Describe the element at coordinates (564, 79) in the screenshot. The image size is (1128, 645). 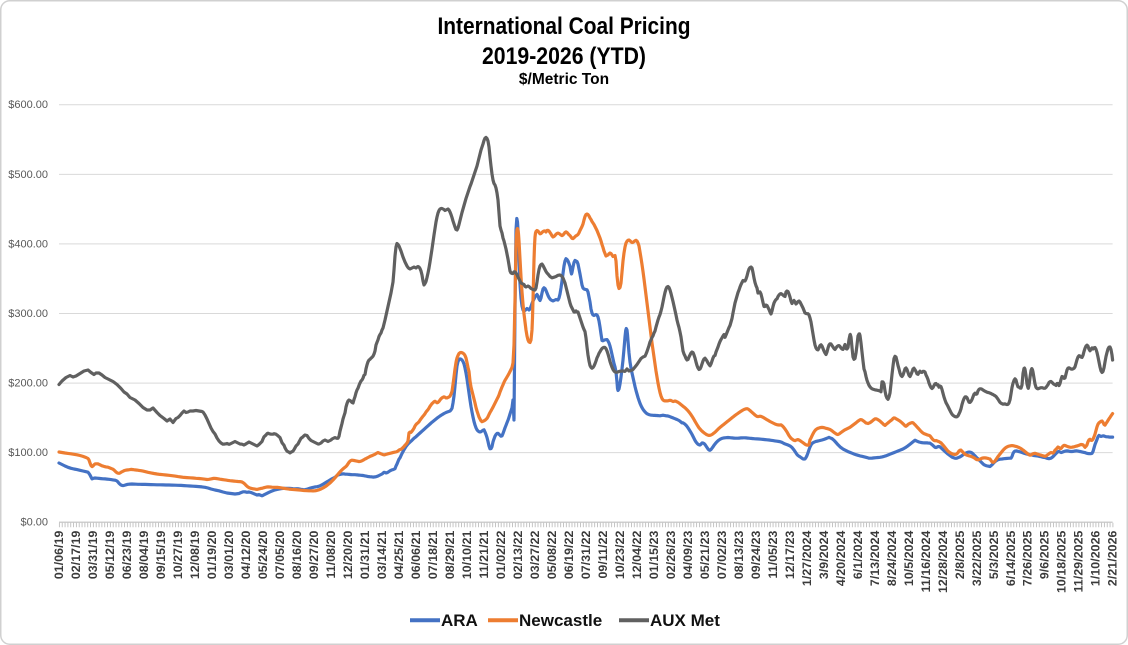
I see `svg-text: $/Metric Ton` at that location.